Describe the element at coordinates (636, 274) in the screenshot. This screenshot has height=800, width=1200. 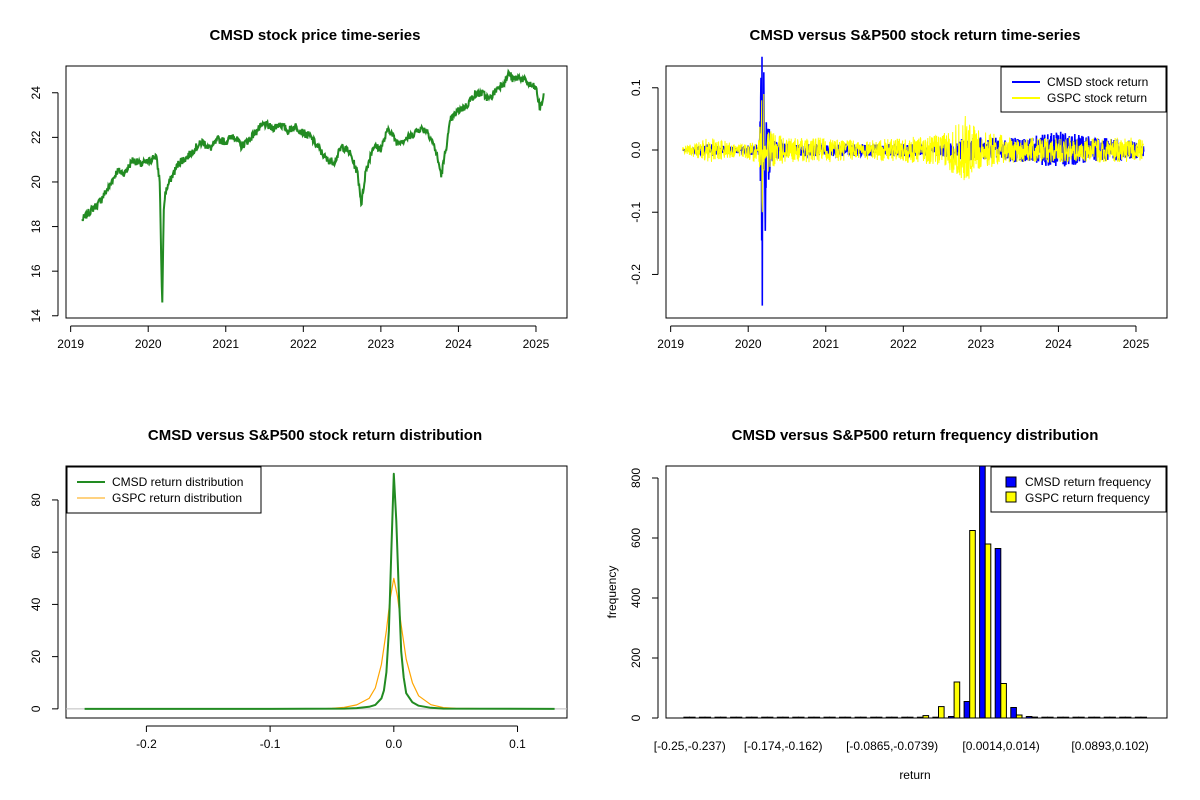
I see `y-tick-label: -0.2` at that location.